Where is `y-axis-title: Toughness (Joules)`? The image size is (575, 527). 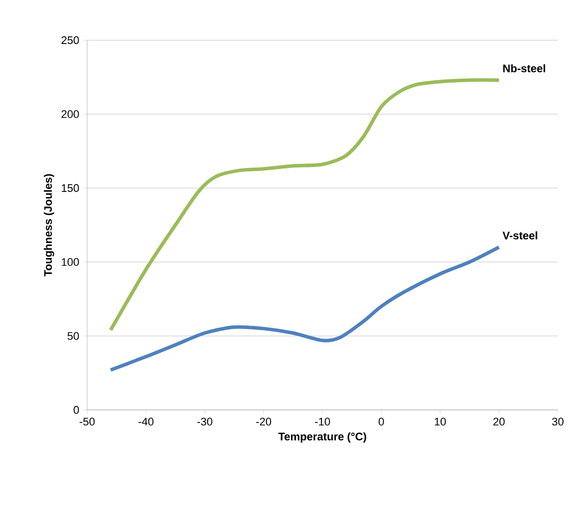
y-axis-title: Toughness (Joules) is located at coordinates (49, 225).